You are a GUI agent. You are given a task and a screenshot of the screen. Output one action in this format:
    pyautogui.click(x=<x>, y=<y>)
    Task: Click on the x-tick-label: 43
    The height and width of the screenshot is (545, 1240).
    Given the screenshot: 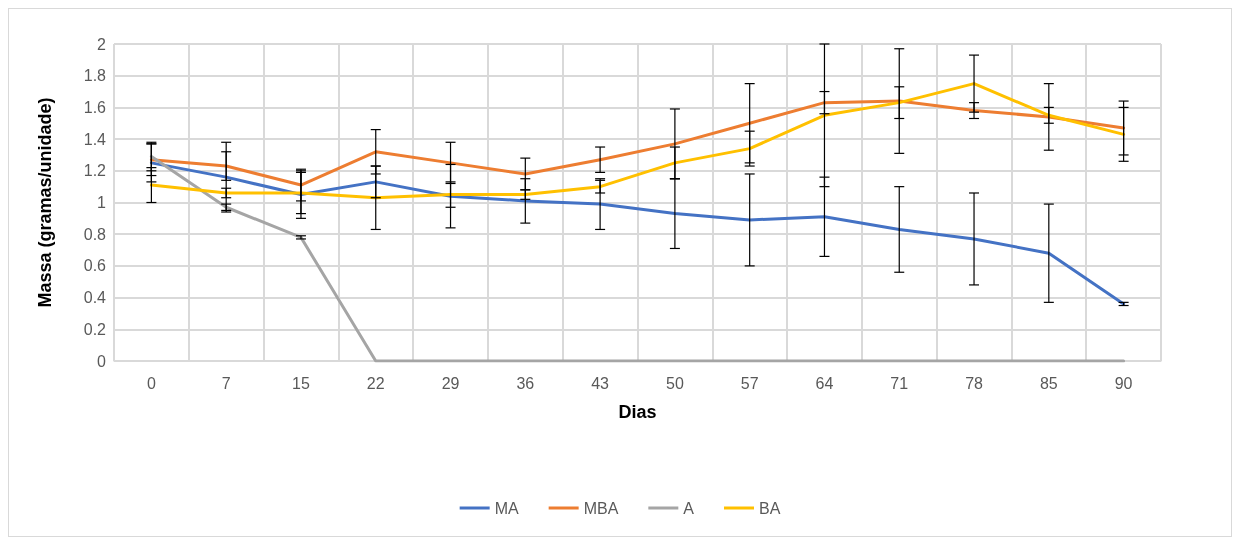 What is the action you would take?
    pyautogui.click(x=600, y=383)
    